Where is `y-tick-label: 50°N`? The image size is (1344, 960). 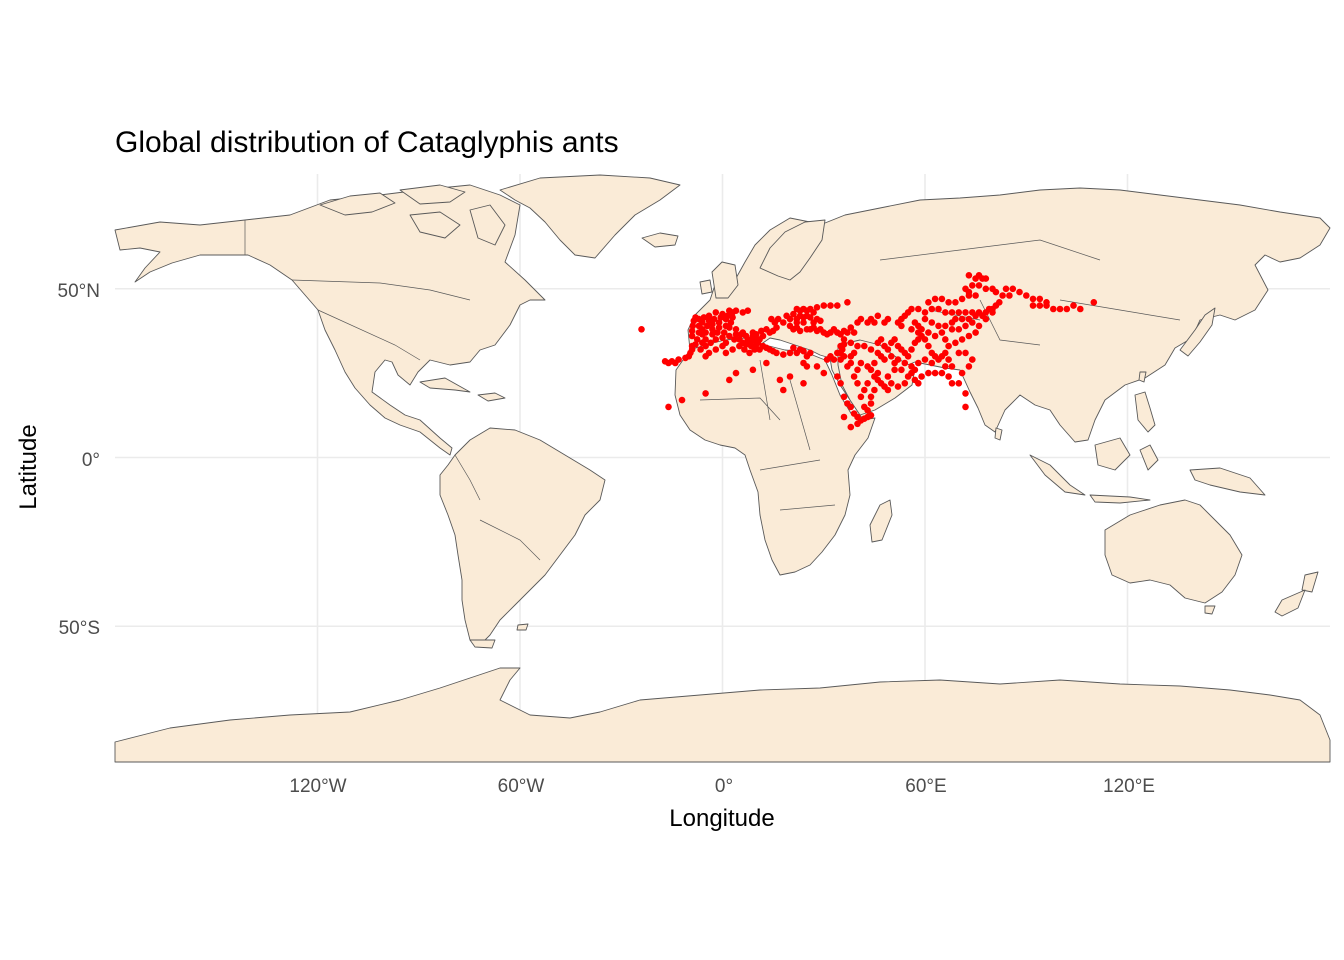 y-tick-label: 50°N is located at coordinates (79, 291).